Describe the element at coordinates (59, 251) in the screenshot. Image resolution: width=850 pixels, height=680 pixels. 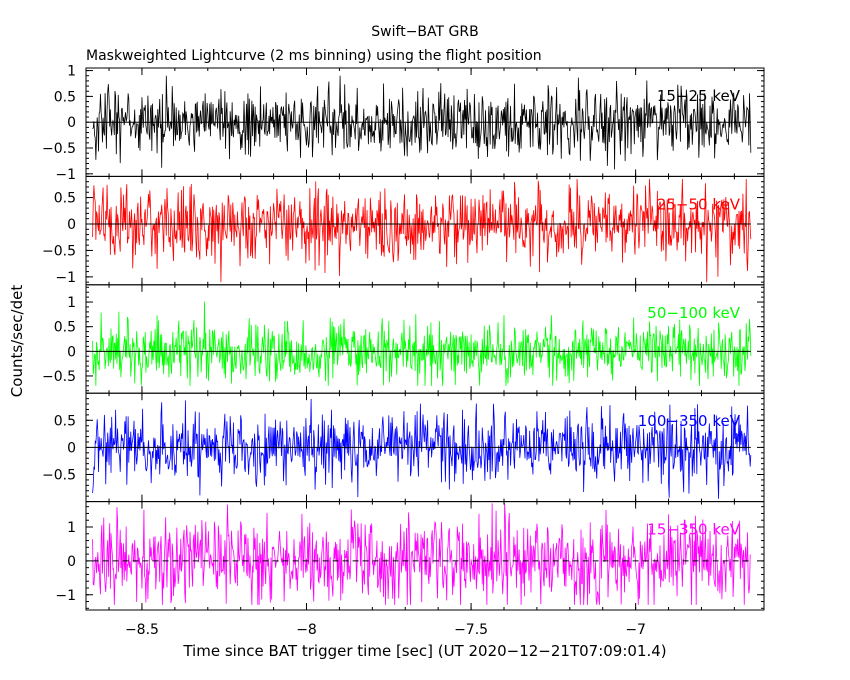
I see `y-tick-label-1-1: −0.5` at that location.